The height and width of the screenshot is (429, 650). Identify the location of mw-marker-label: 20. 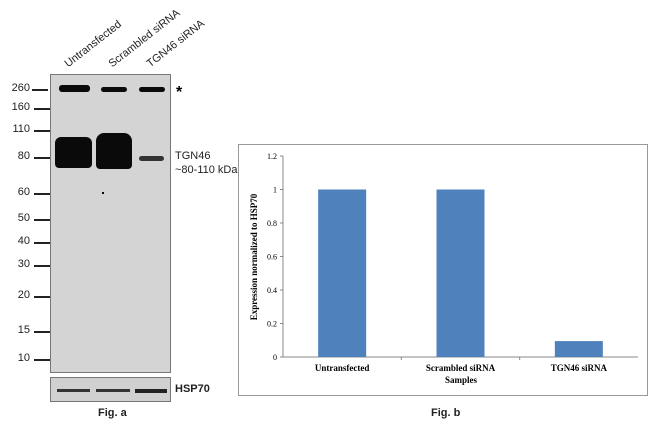
(23, 295).